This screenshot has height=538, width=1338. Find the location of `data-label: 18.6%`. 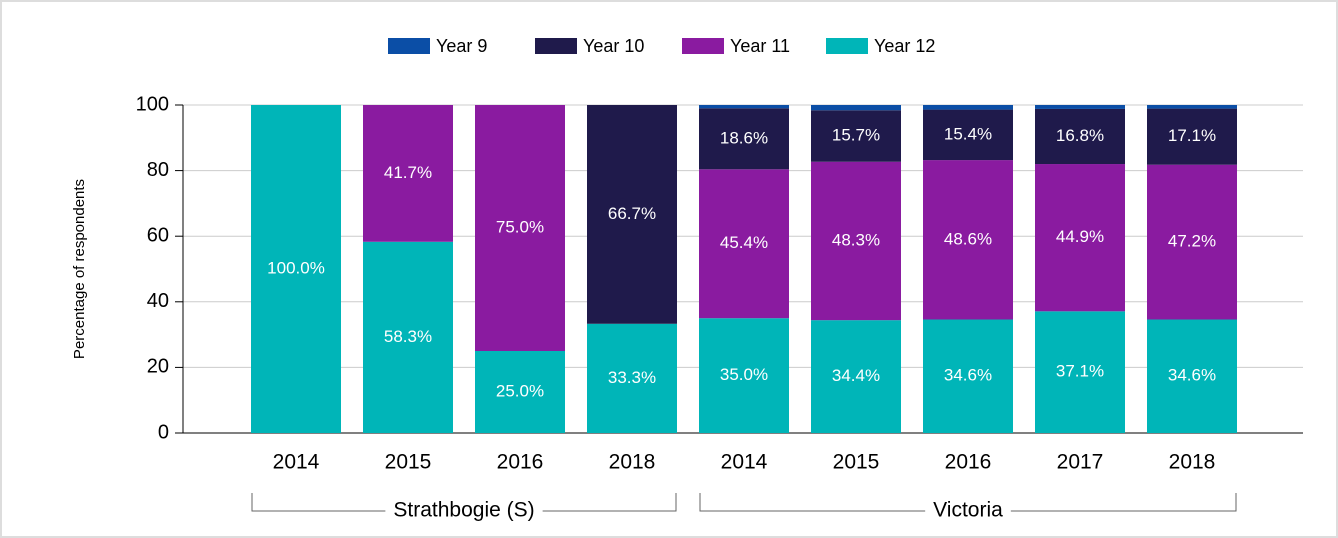

data-label: 18.6% is located at coordinates (744, 137).